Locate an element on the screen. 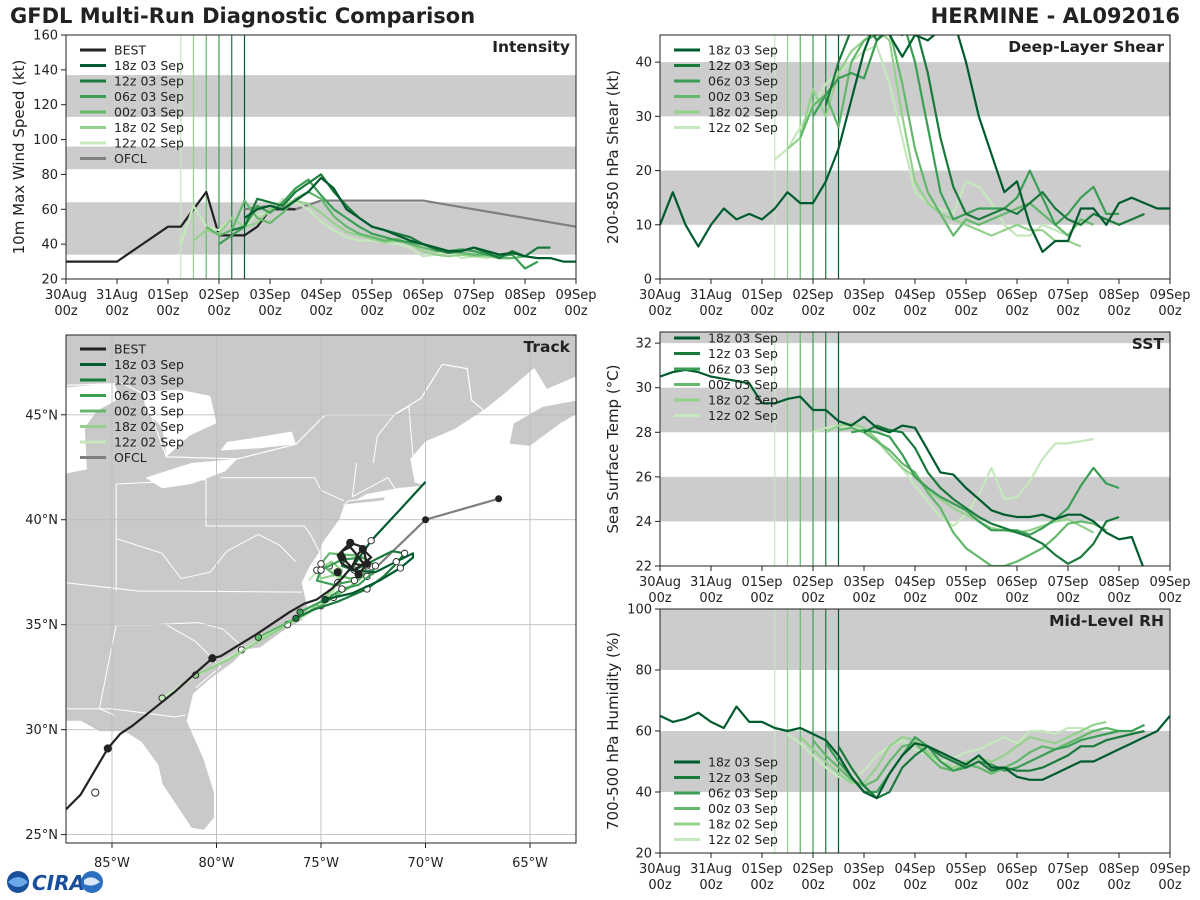 The height and width of the screenshot is (900, 1200). shear-plot-frame is located at coordinates (915, 157).